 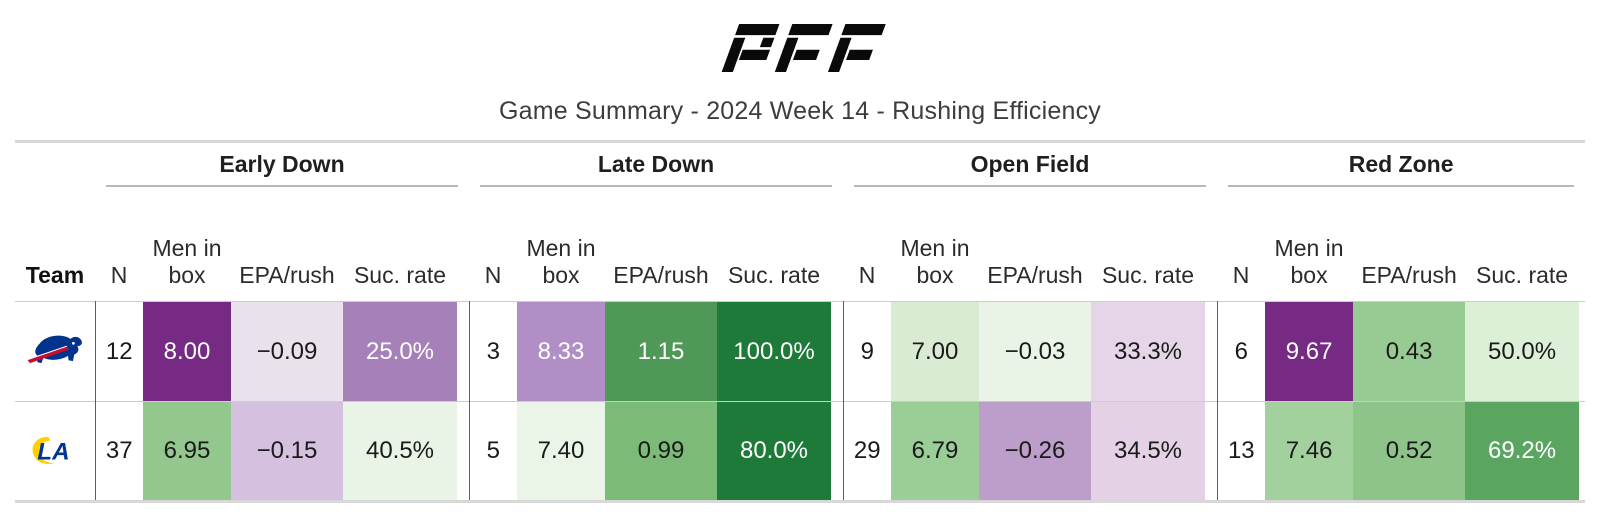 I want to click on group-header-late-down: Late Down, so click(x=656, y=170).